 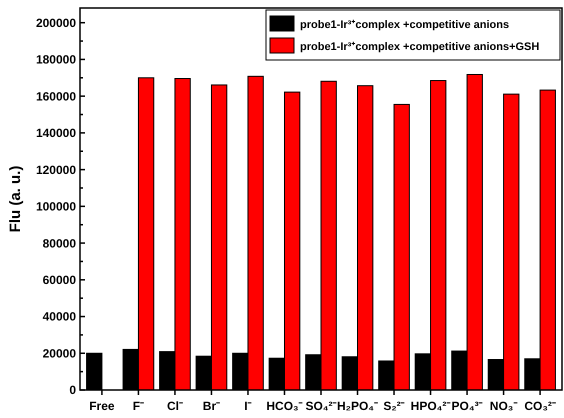 I want to click on x-tick-label: PO₄³⁻, so click(x=467, y=406).